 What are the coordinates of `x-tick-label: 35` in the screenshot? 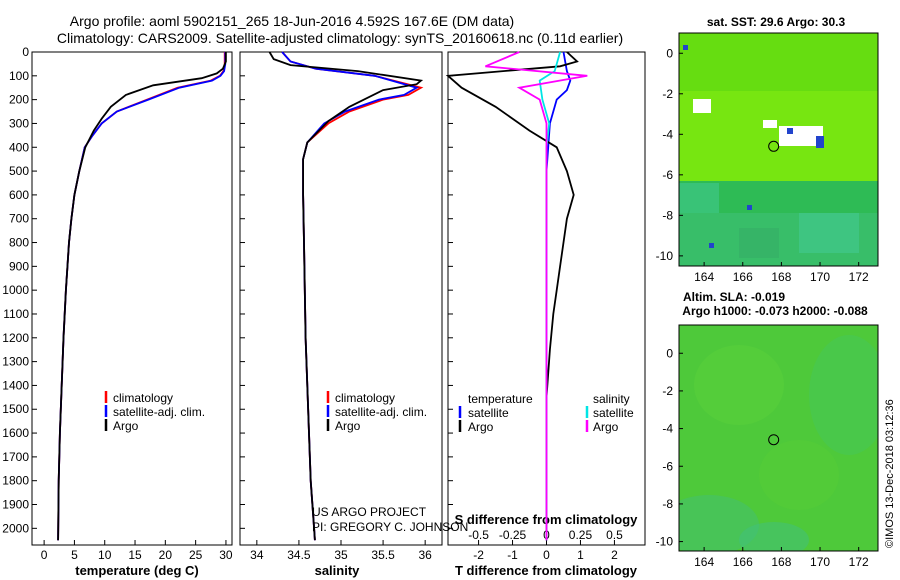 It's located at (341, 555).